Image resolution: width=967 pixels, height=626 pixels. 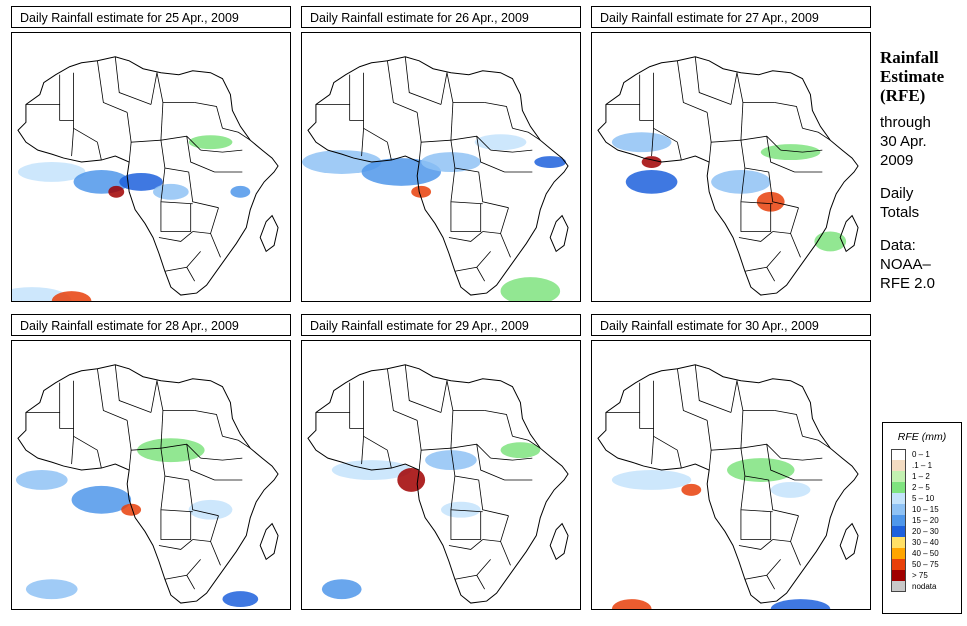 I want to click on period-label: Totals, so click(x=900, y=212).